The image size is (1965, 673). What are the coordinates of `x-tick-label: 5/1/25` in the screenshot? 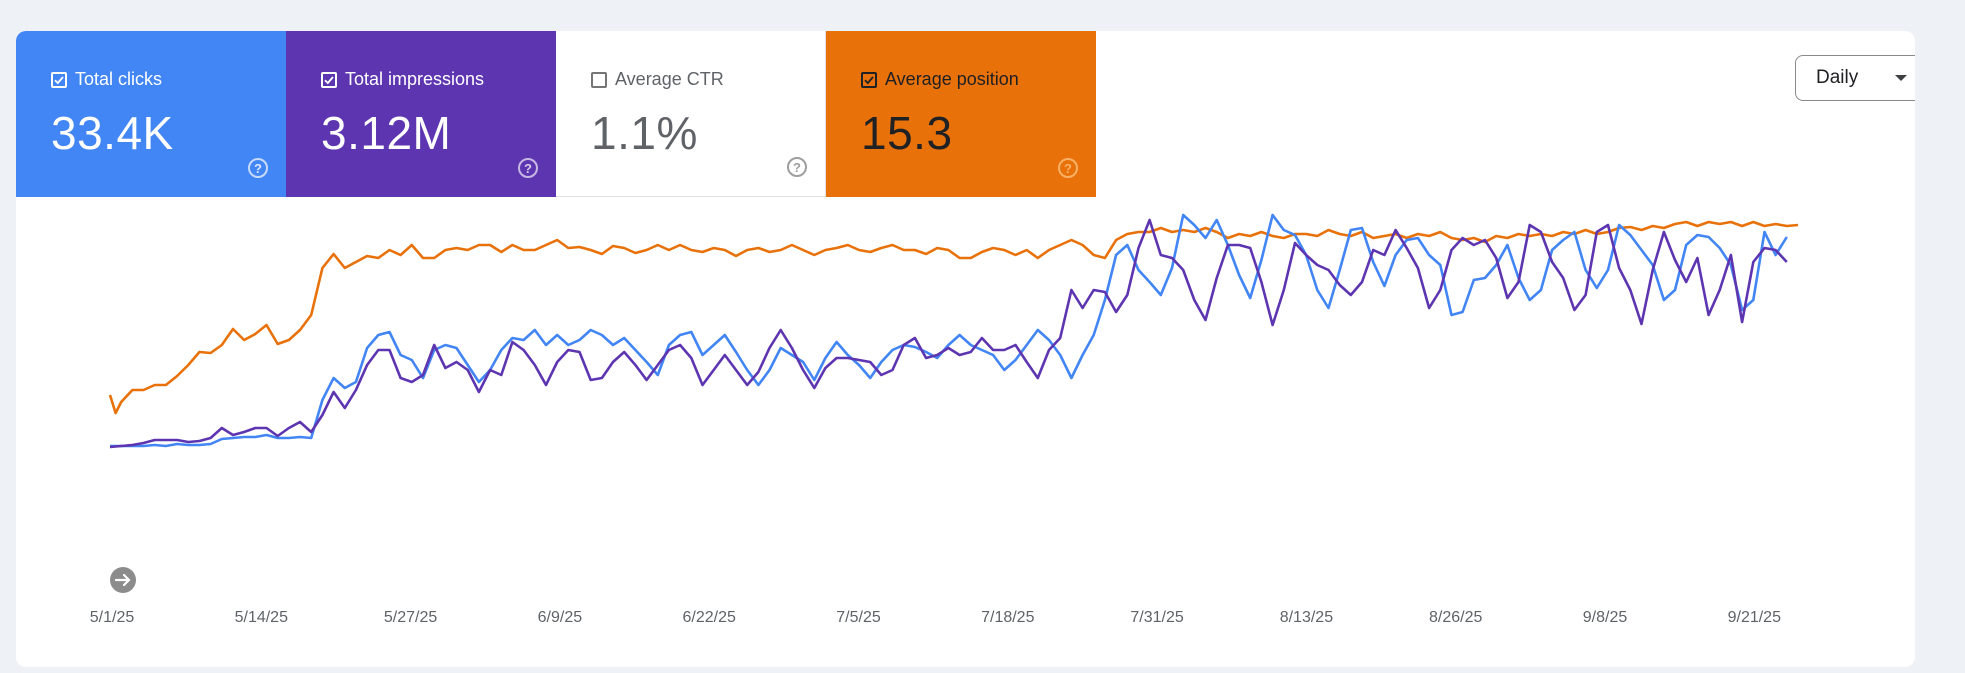 It's located at (112, 617).